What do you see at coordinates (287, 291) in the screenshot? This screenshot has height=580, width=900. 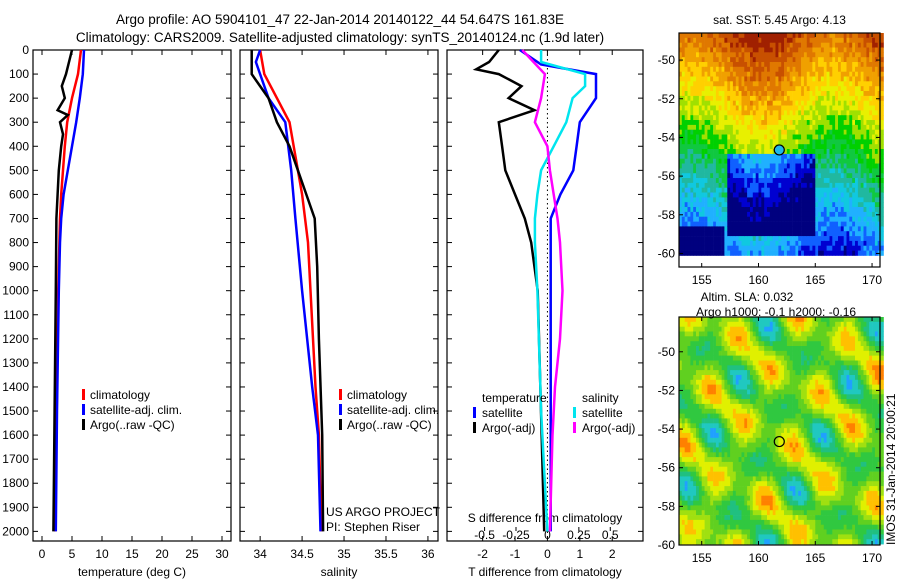 I see `series-line-argo-raw-qc-` at bounding box center [287, 291].